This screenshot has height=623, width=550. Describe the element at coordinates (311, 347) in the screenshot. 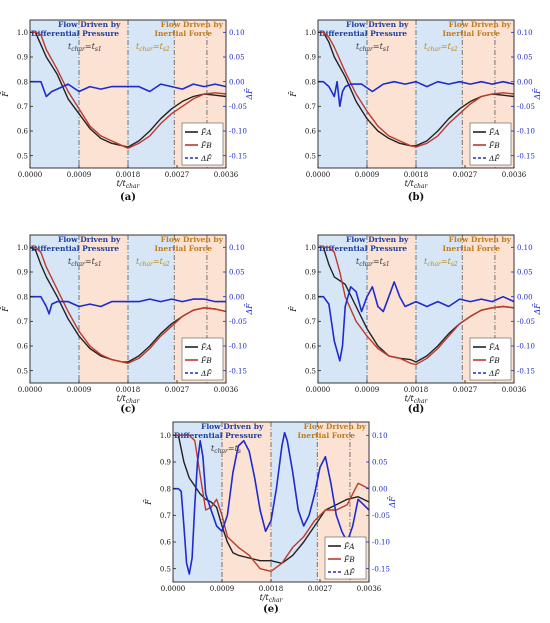

I see `left-tick-label: 0.6` at that location.